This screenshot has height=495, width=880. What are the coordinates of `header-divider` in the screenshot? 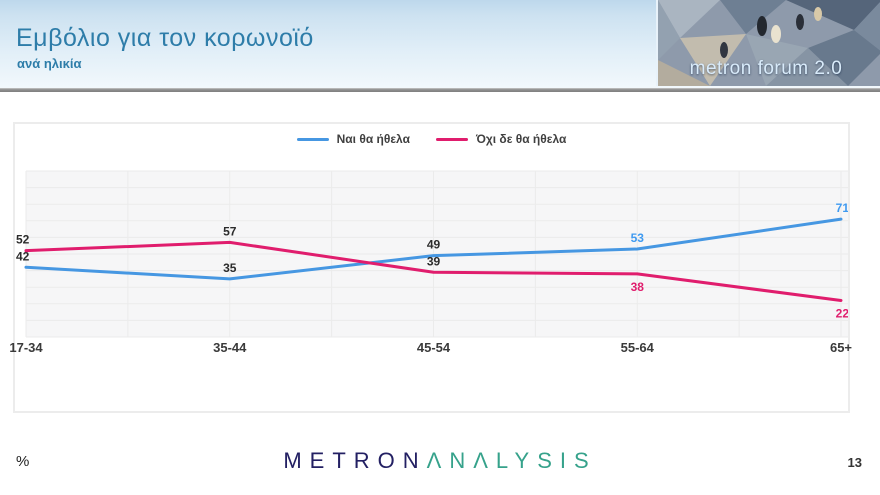 It's located at (440, 90).